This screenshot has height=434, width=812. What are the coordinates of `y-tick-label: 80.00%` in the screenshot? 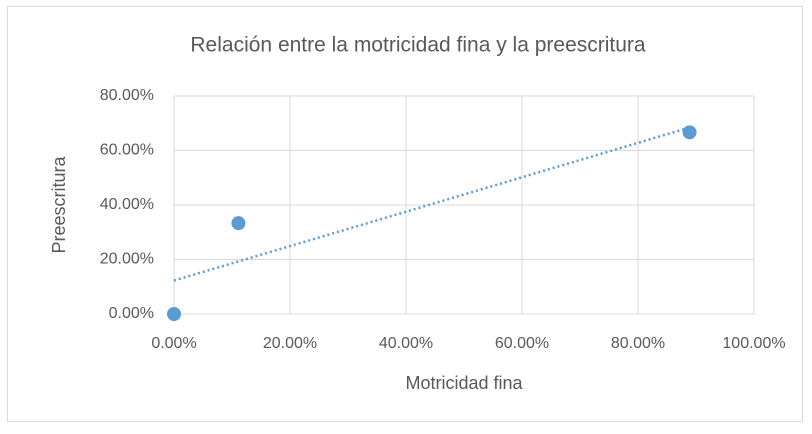 It's located at (127, 95).